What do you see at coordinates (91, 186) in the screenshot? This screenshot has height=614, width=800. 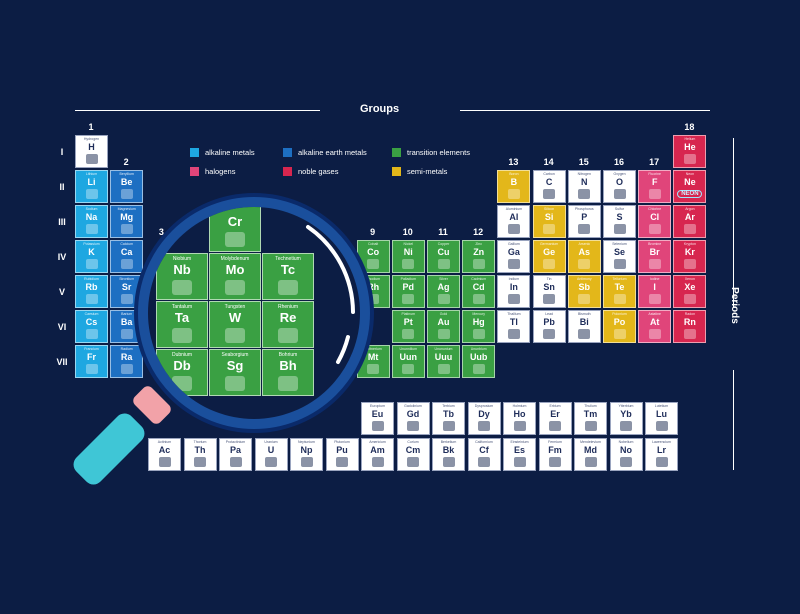 I see `element-cell-li: Lithium Li` at bounding box center [91, 186].